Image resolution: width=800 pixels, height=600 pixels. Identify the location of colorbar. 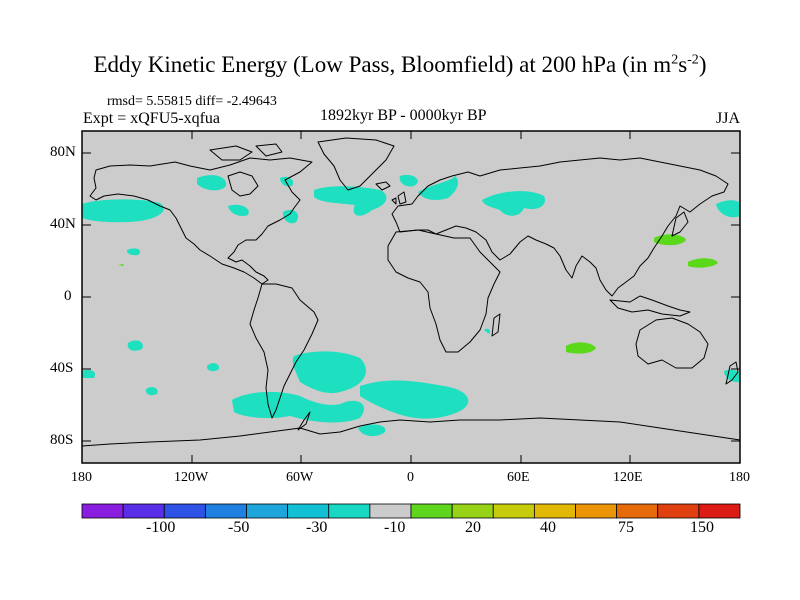
(411, 511).